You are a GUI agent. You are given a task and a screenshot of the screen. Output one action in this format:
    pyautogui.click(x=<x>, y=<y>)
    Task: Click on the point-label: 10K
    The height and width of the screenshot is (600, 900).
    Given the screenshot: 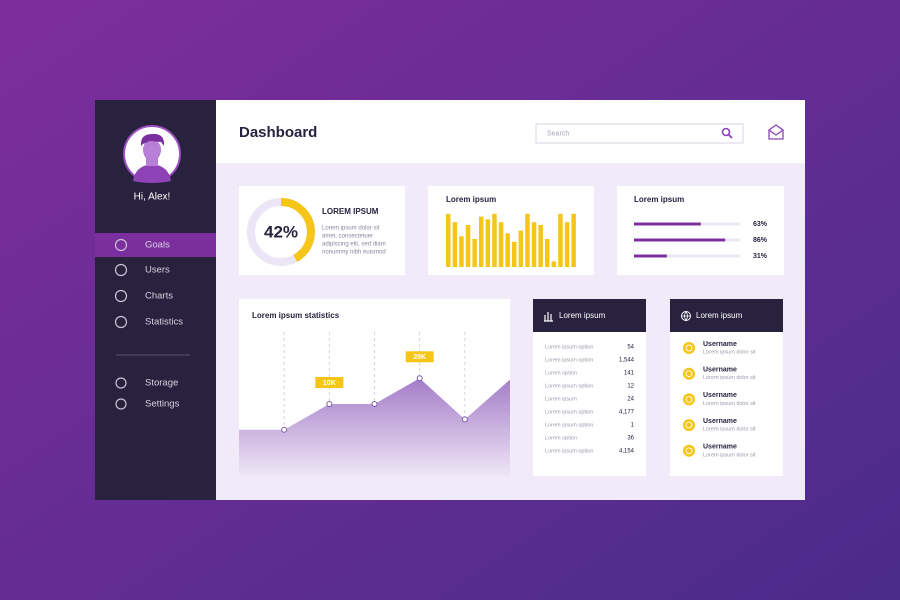 What is the action you would take?
    pyautogui.click(x=329, y=383)
    